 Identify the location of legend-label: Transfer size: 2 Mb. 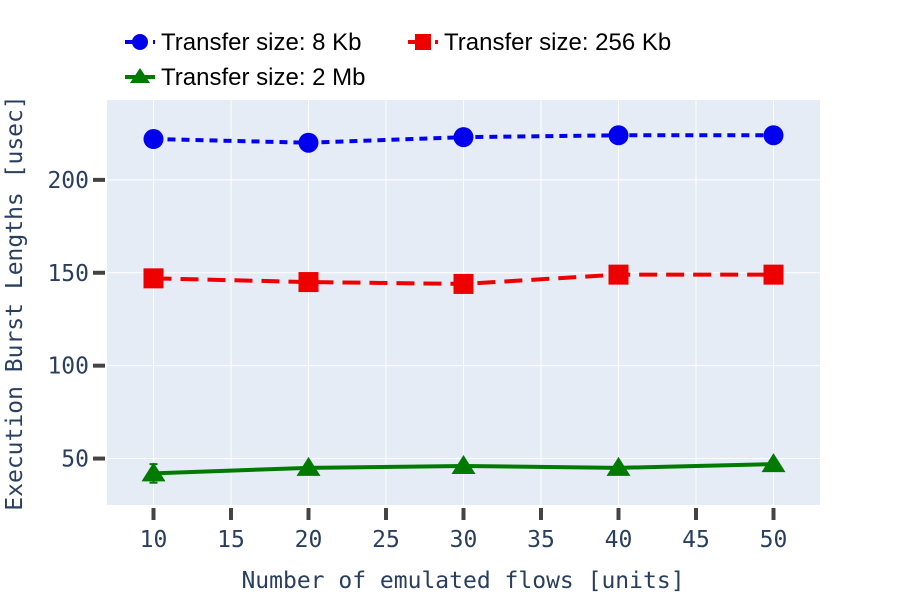
(263, 77).